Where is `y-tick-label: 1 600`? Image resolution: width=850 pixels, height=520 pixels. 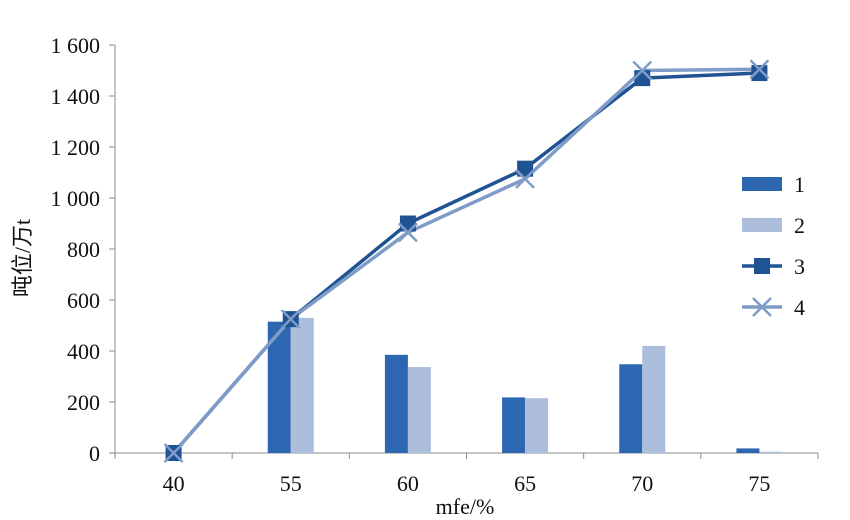
y-tick-label: 1 600 is located at coordinates (76, 45).